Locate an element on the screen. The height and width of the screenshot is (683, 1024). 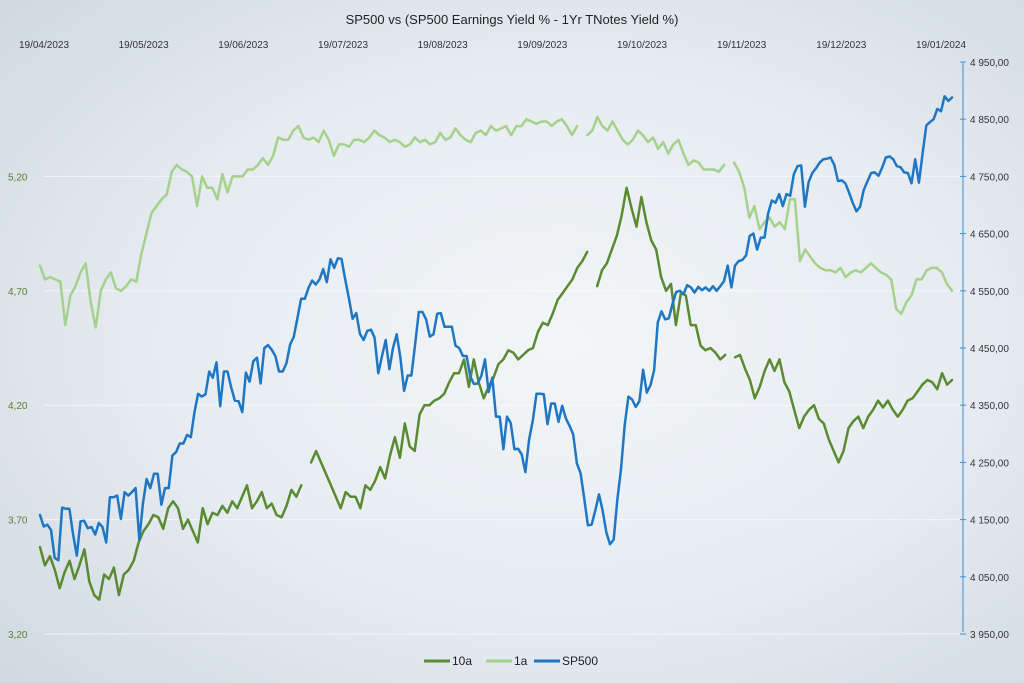
y-left-tick-label: 4,70 is located at coordinates (18, 292).